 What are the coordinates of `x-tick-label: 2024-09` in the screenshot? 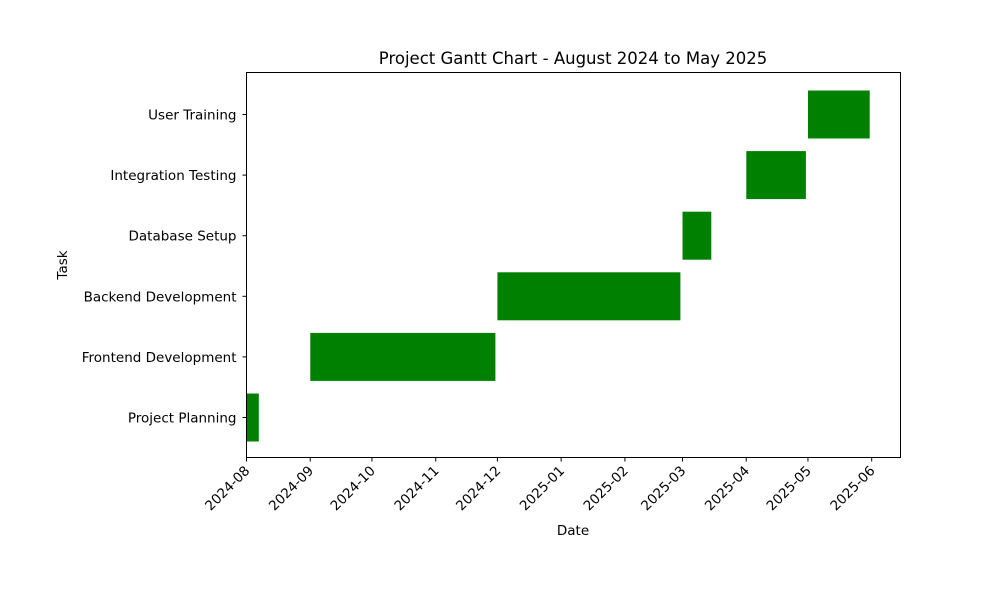 It's located at (291, 488).